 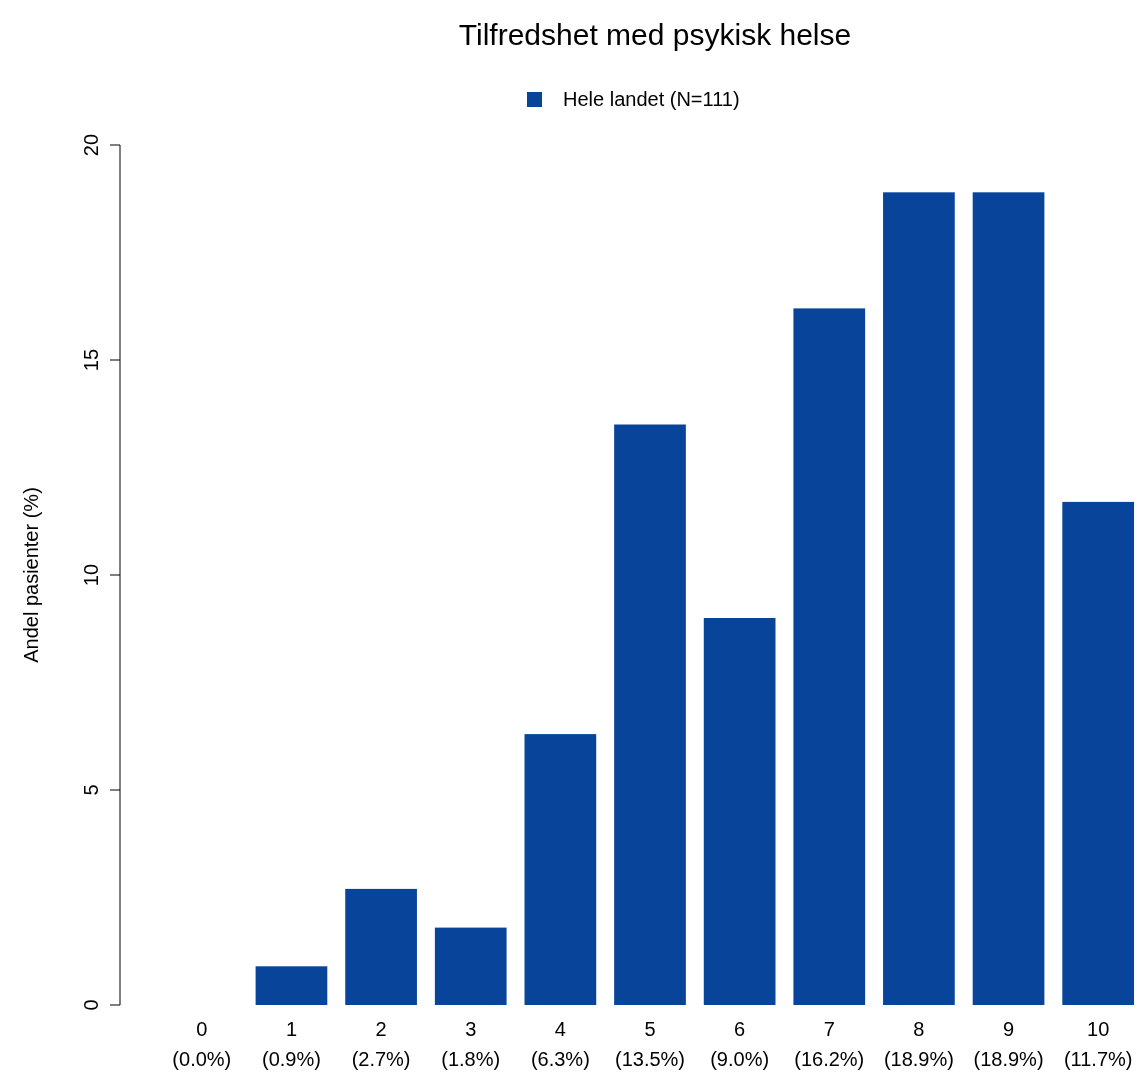 I want to click on x-tick-label: 4 (6.3%), so click(x=560, y=1044).